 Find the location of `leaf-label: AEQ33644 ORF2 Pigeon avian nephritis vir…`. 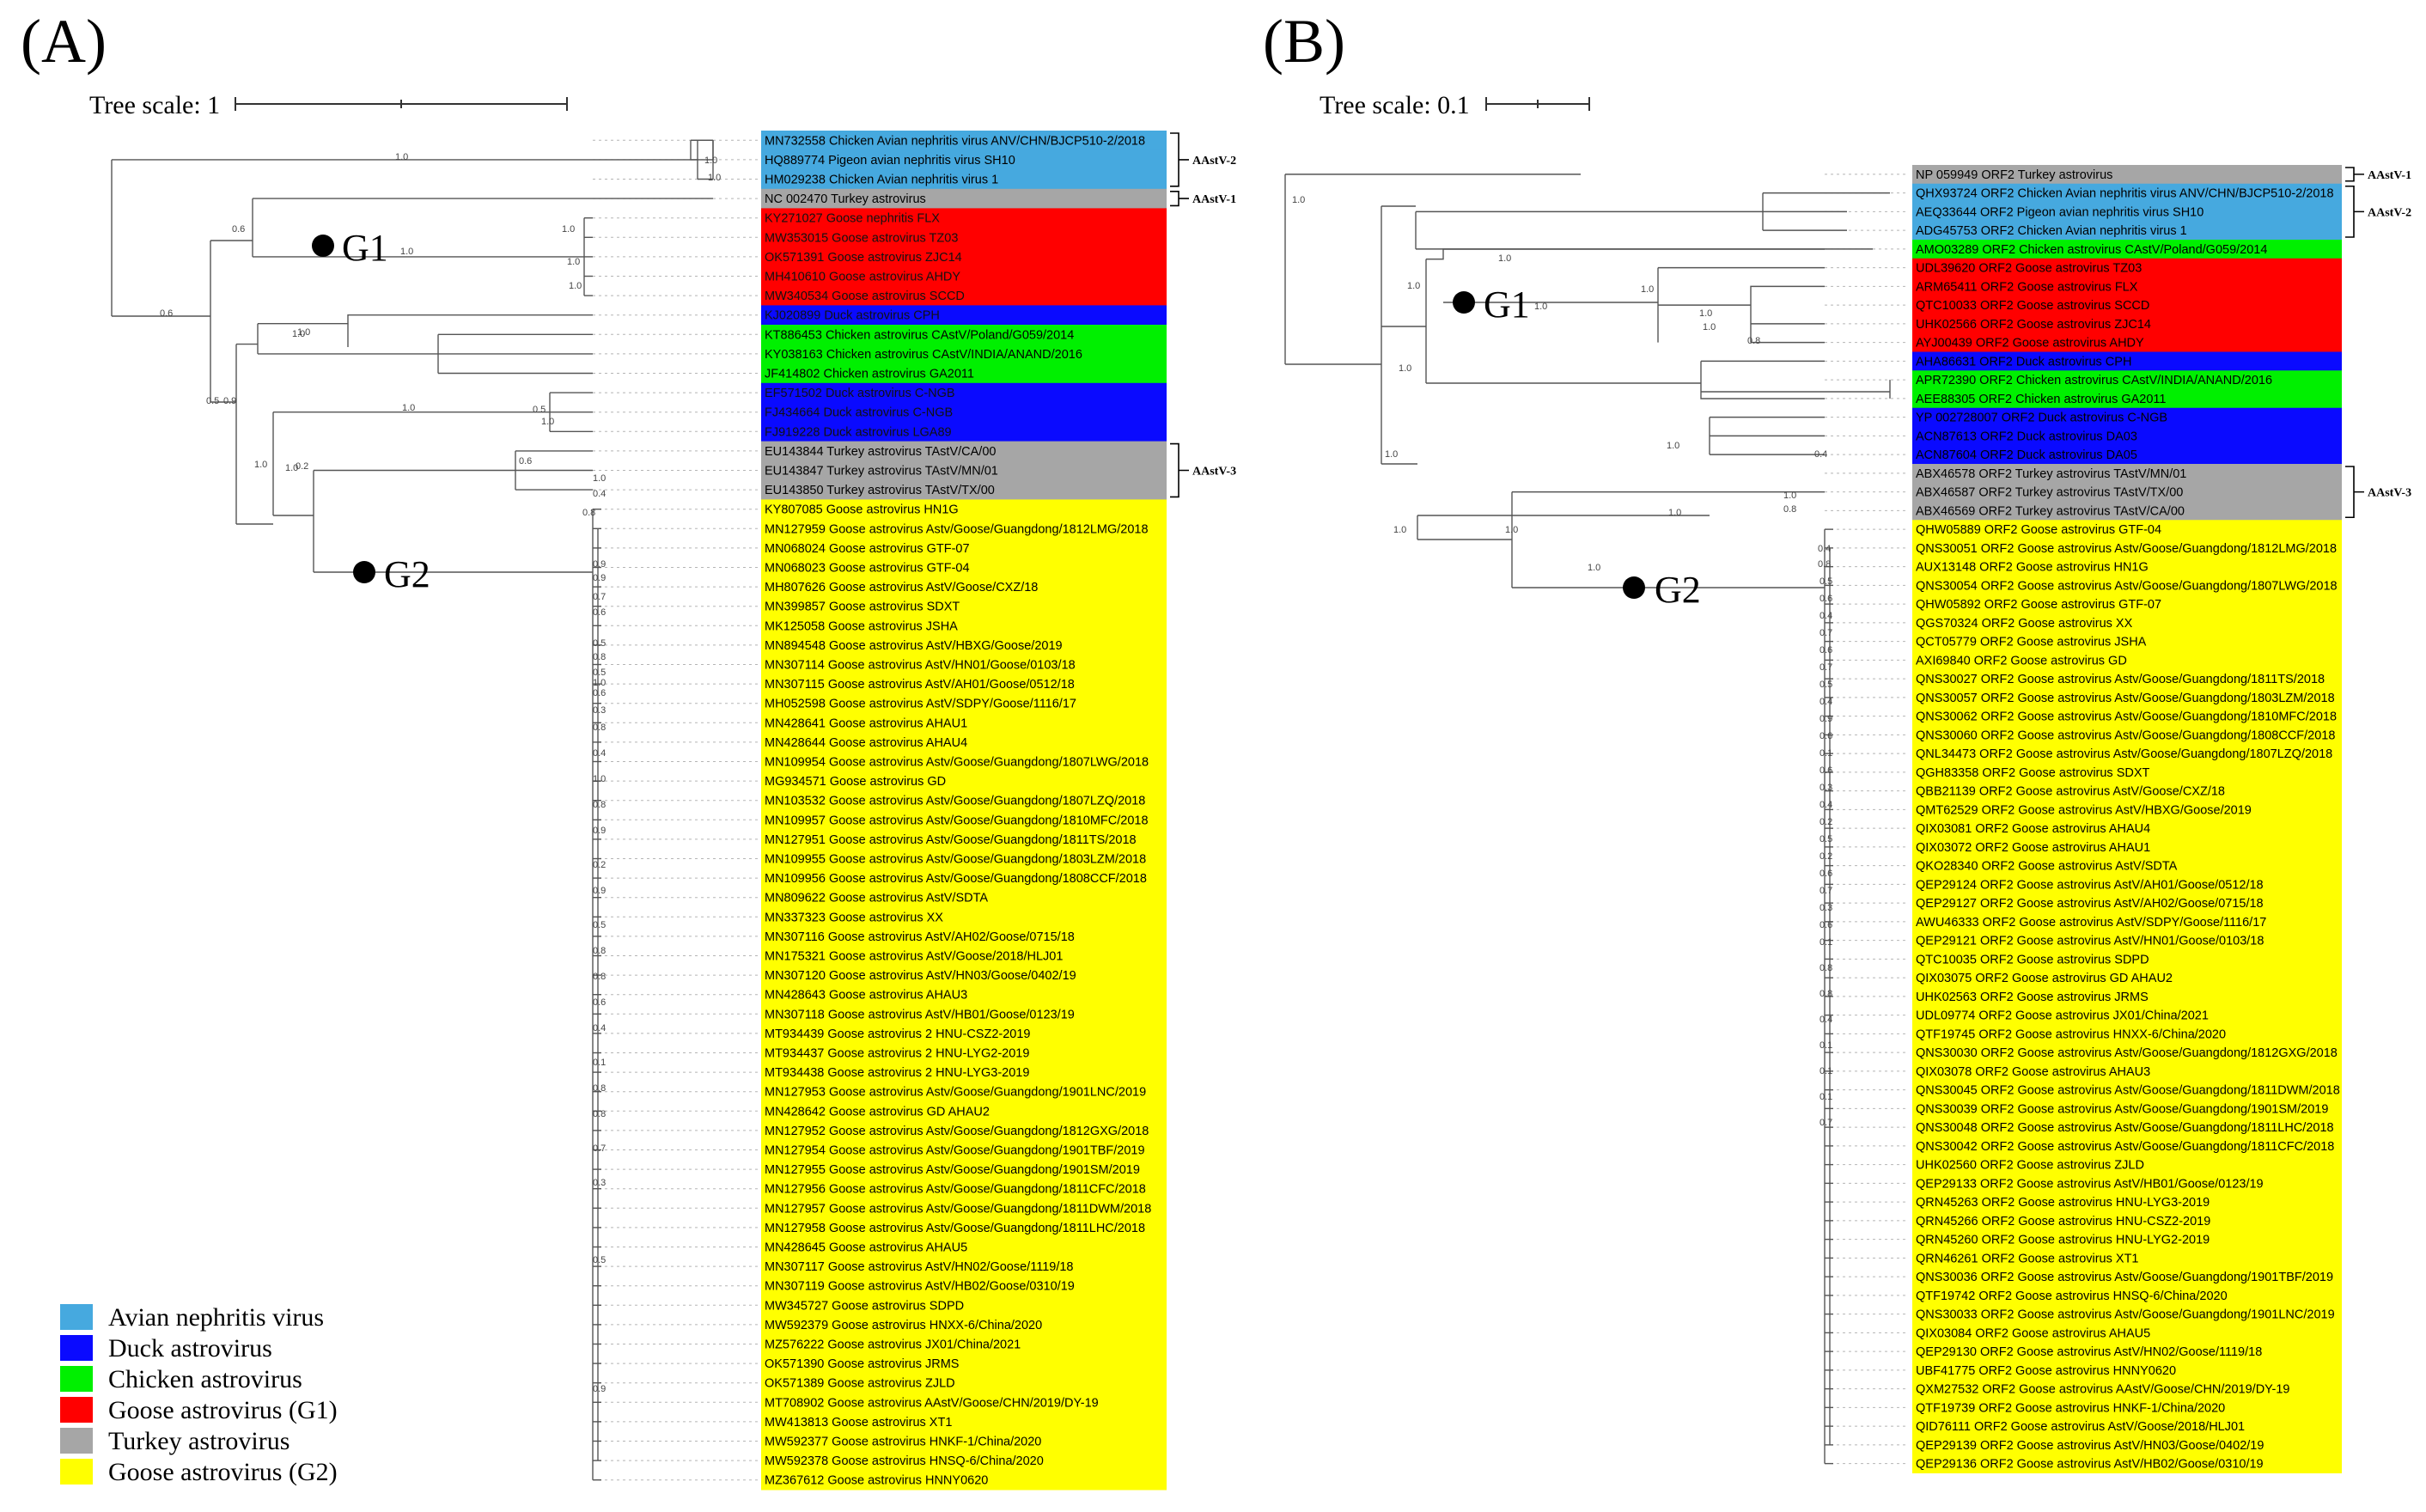

leaf-label: AEQ33644 ORF2 Pigeon avian nephritis vir… is located at coordinates (2060, 212).